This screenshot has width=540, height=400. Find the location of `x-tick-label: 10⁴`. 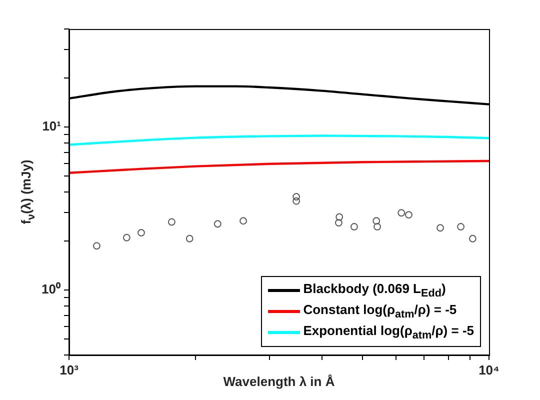

x-tick-label: 10⁴ is located at coordinates (489, 370).